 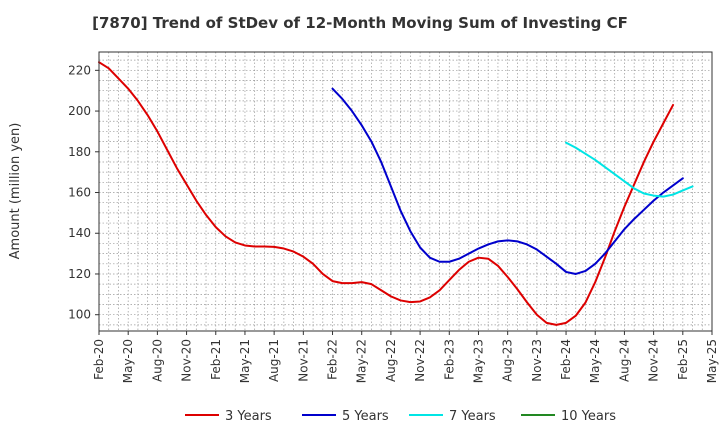 I want to click on y-axis-ticks: 100 120 140 160 180 200 220, so click(x=83, y=192).